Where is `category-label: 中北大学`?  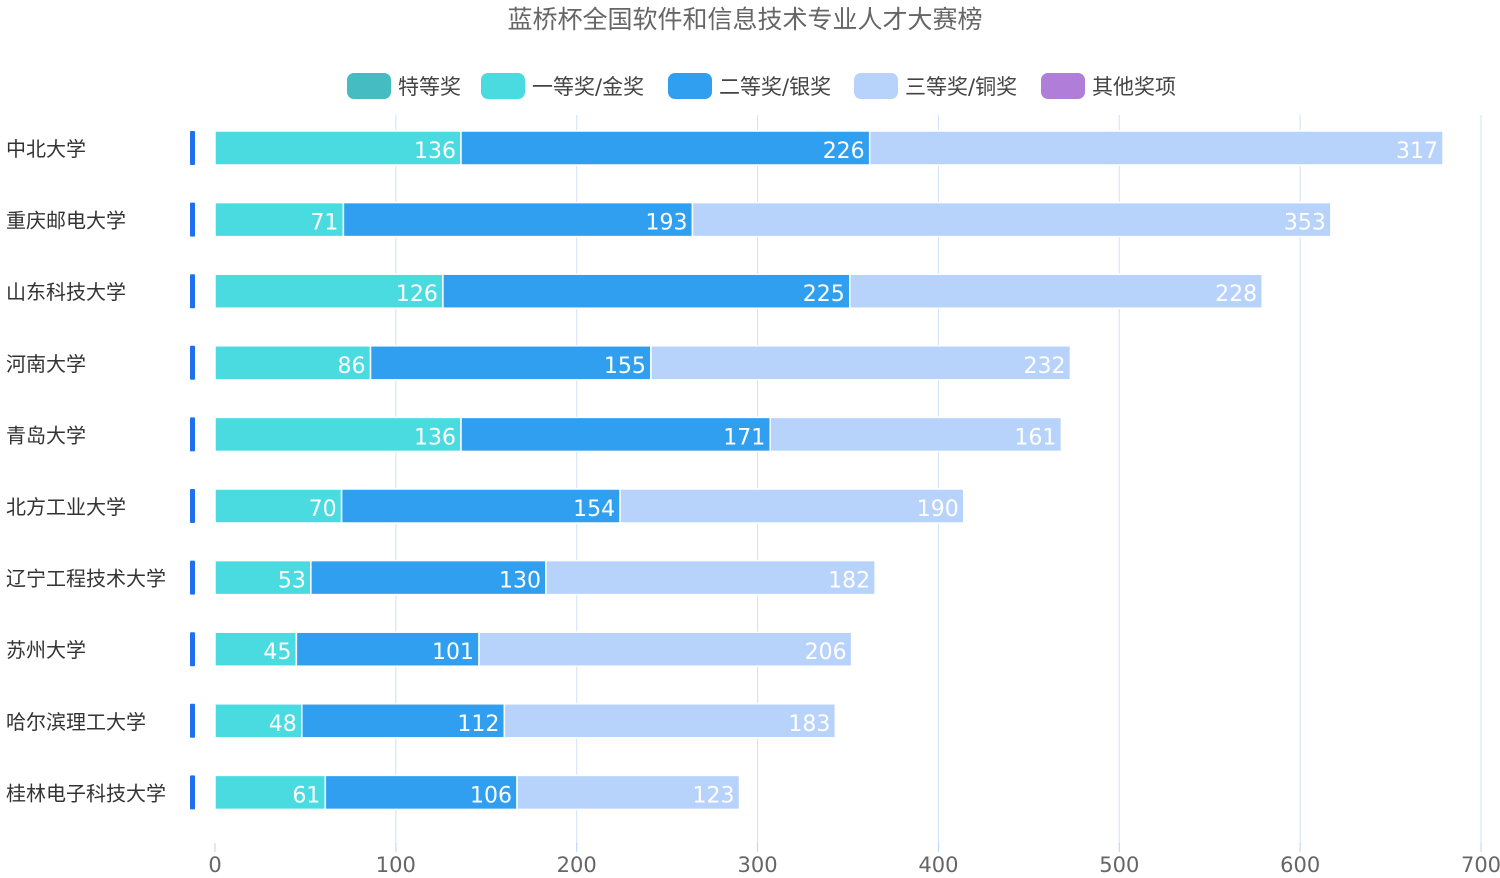 category-label: 中北大学 is located at coordinates (46, 149).